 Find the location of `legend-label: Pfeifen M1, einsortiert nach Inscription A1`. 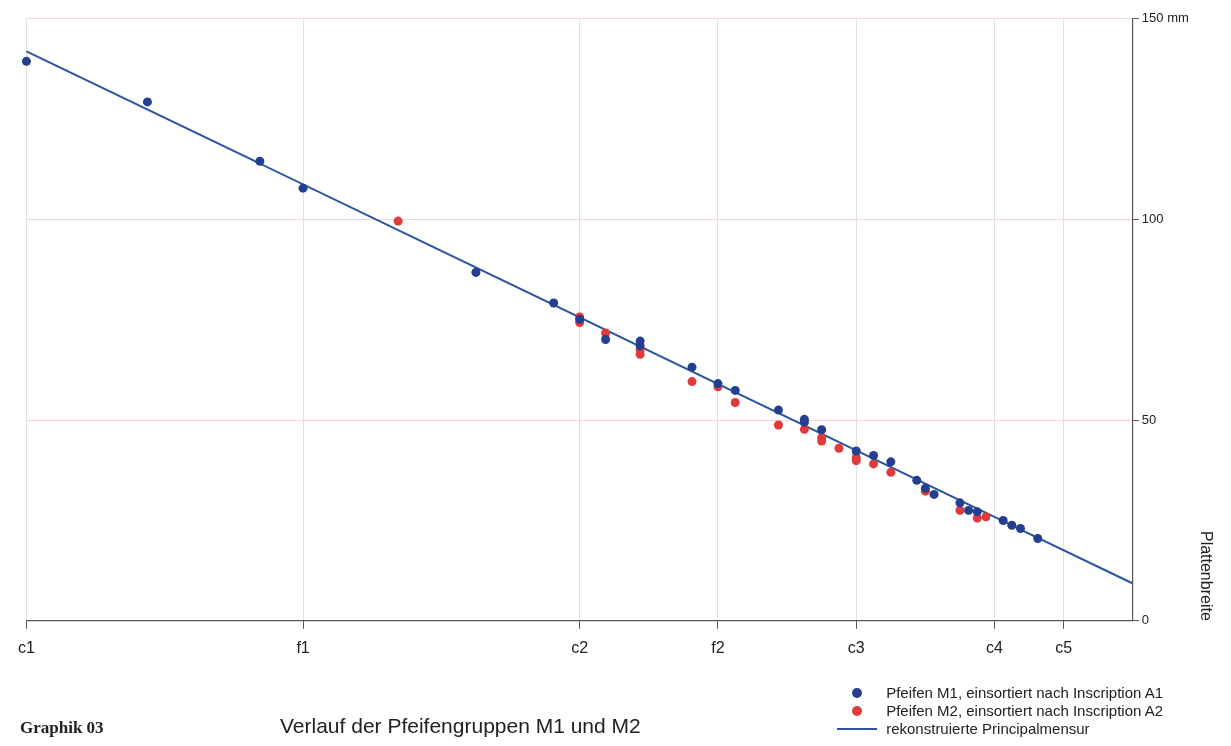

legend-label: Pfeifen M1, einsortiert nach Inscription A1 is located at coordinates (1024, 693).